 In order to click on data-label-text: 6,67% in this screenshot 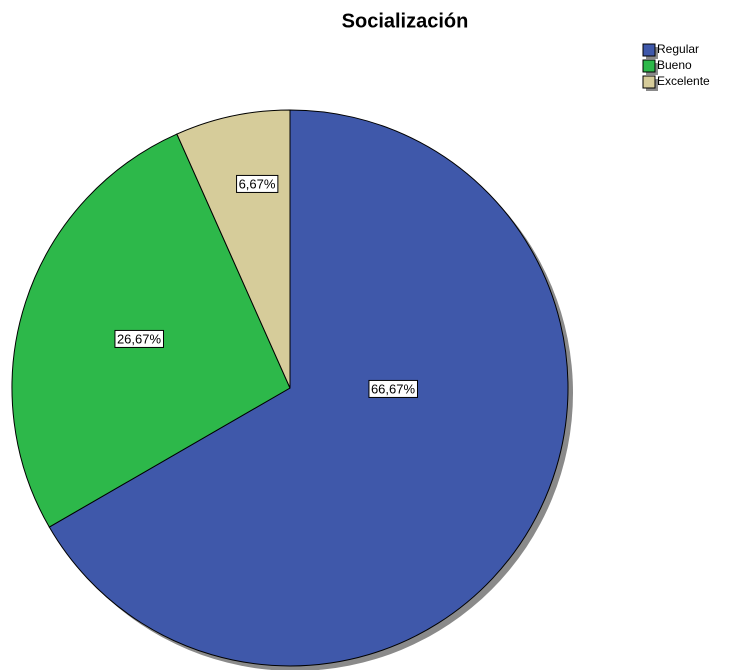, I will do `click(257, 183)`.